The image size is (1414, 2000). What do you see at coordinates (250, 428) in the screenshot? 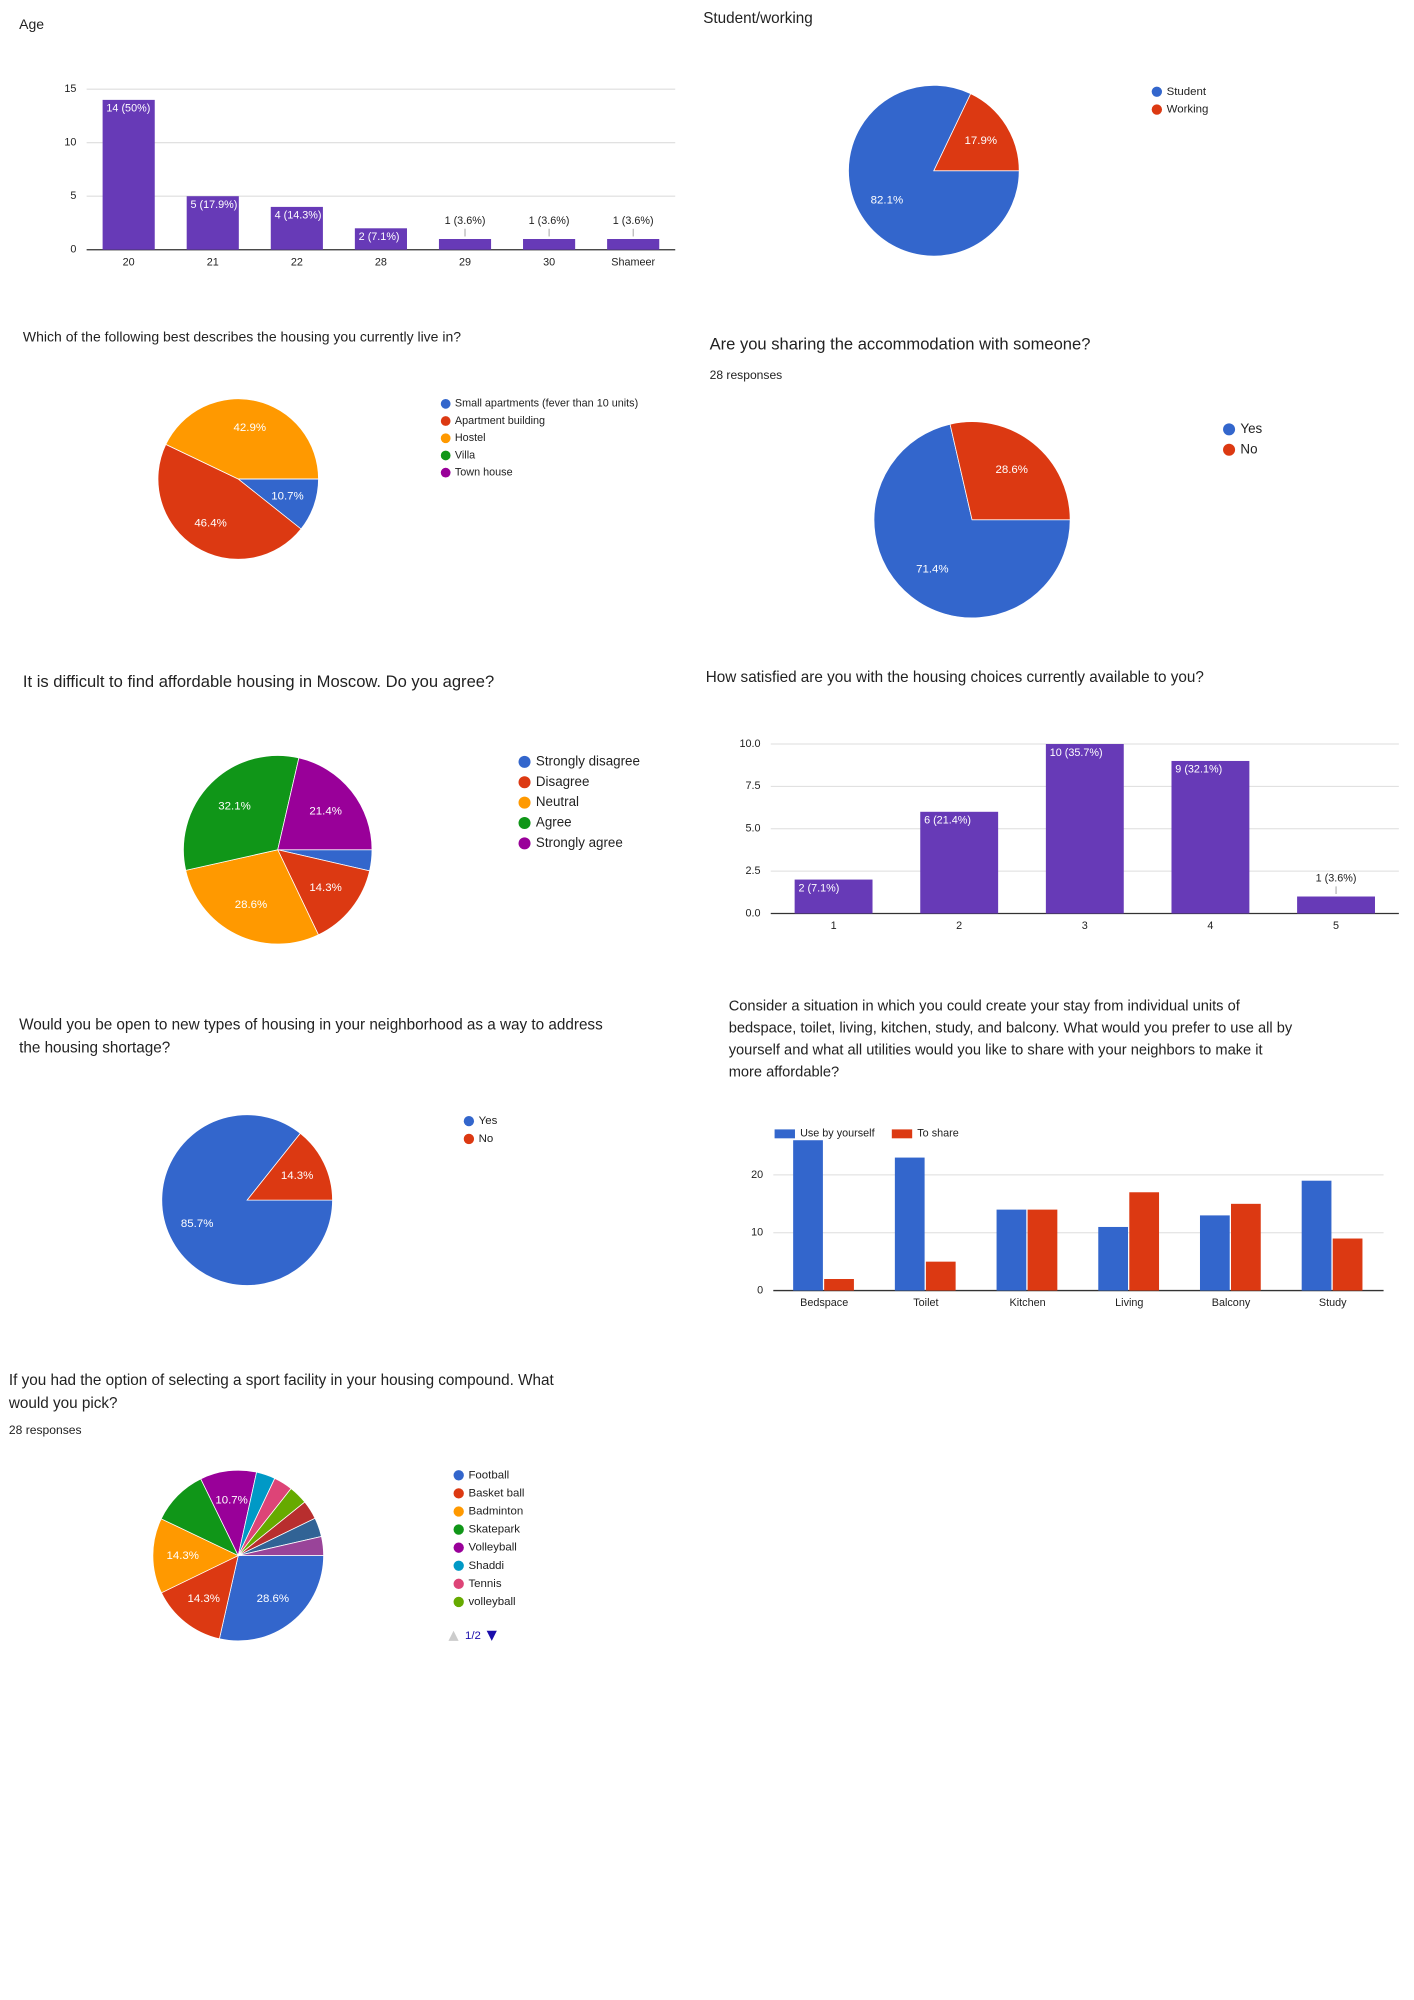
I see `data-label: 42.9%` at bounding box center [250, 428].